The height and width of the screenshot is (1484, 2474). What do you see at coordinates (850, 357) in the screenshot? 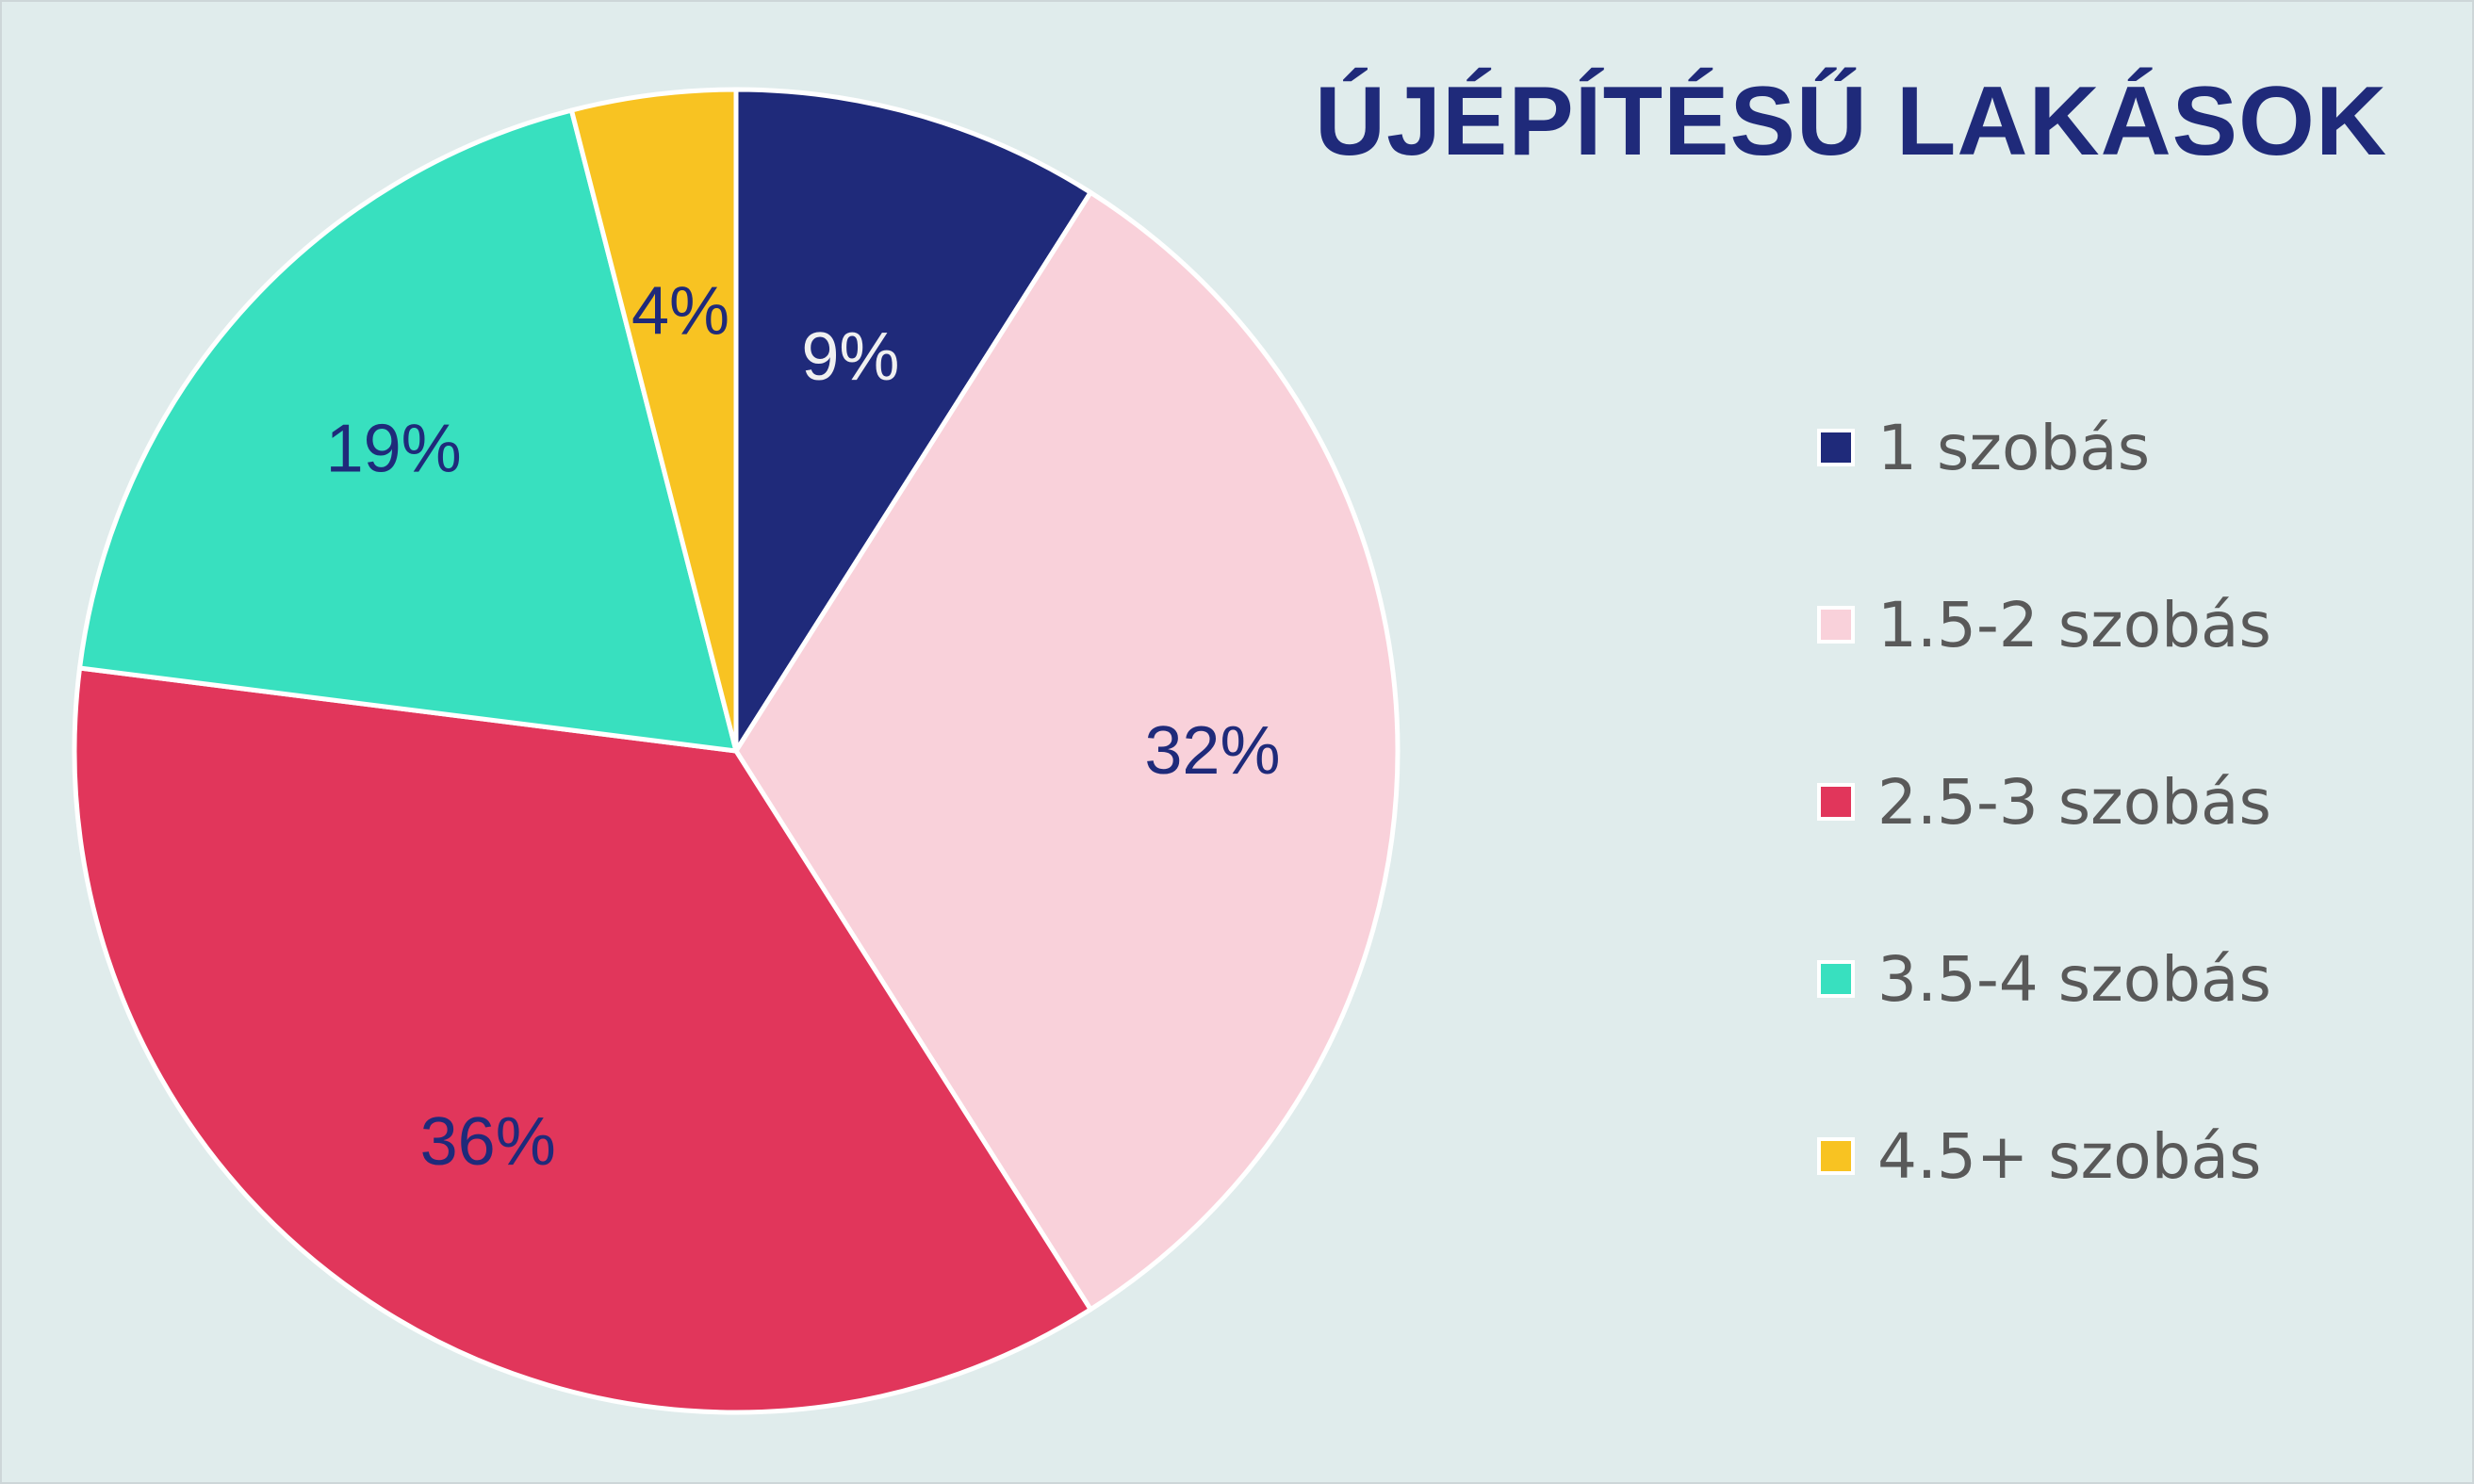
I see `pie-data-label-1: 9%` at bounding box center [850, 357].